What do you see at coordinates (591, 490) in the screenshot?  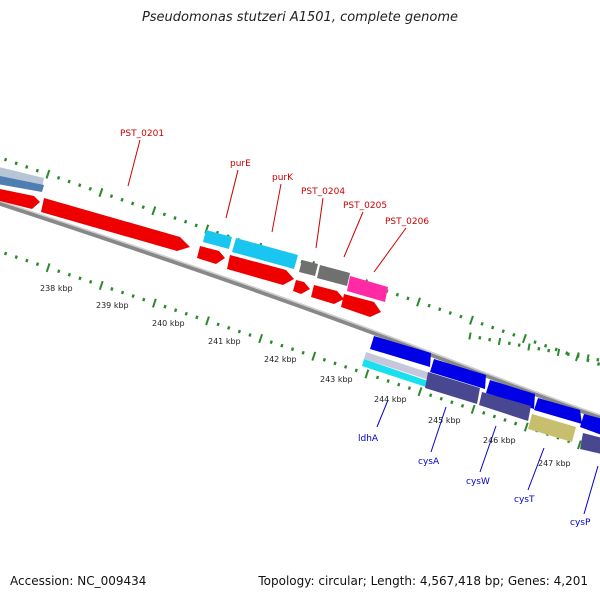 I see `callout-line-cysP` at bounding box center [591, 490].